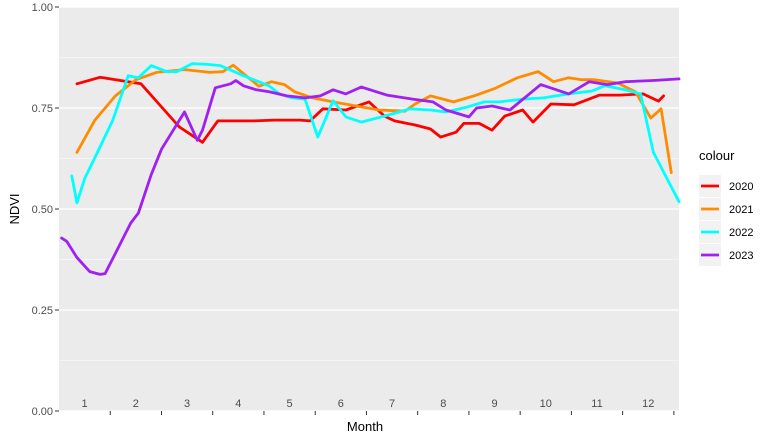  Describe the element at coordinates (717, 155) in the screenshot. I see `legend-title: colour` at that location.